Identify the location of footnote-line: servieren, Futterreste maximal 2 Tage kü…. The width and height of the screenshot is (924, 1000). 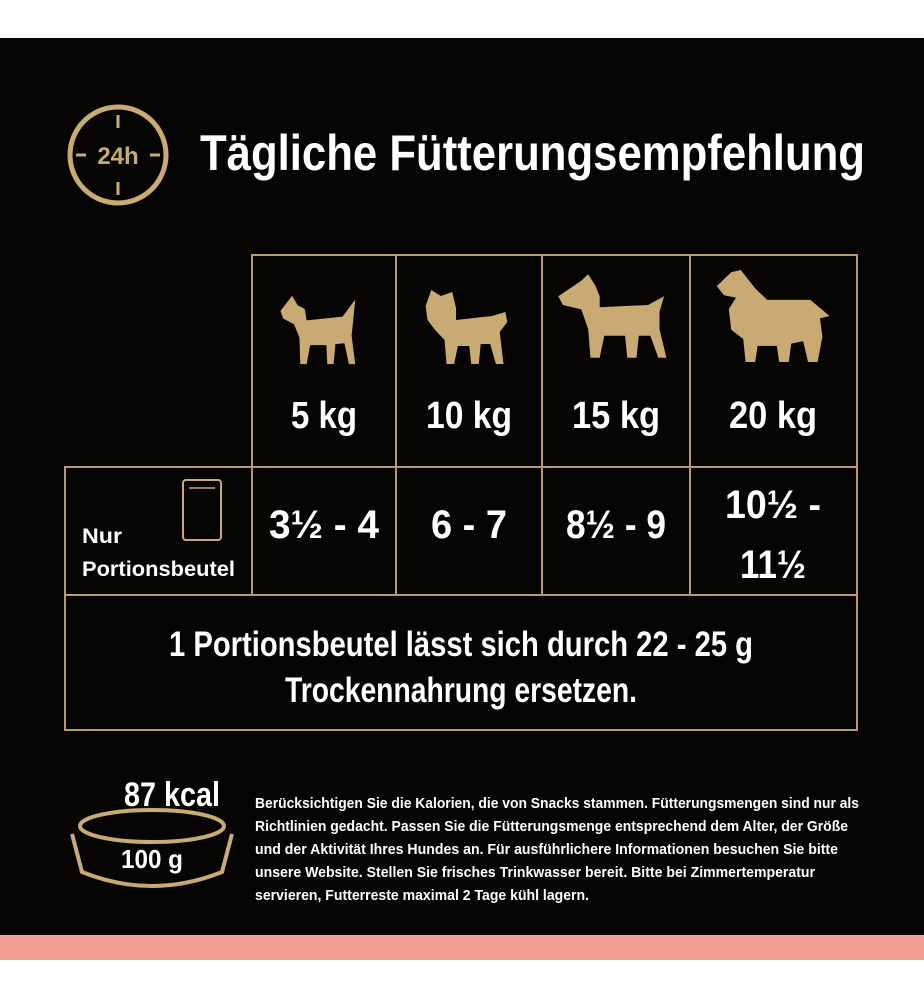
(422, 895).